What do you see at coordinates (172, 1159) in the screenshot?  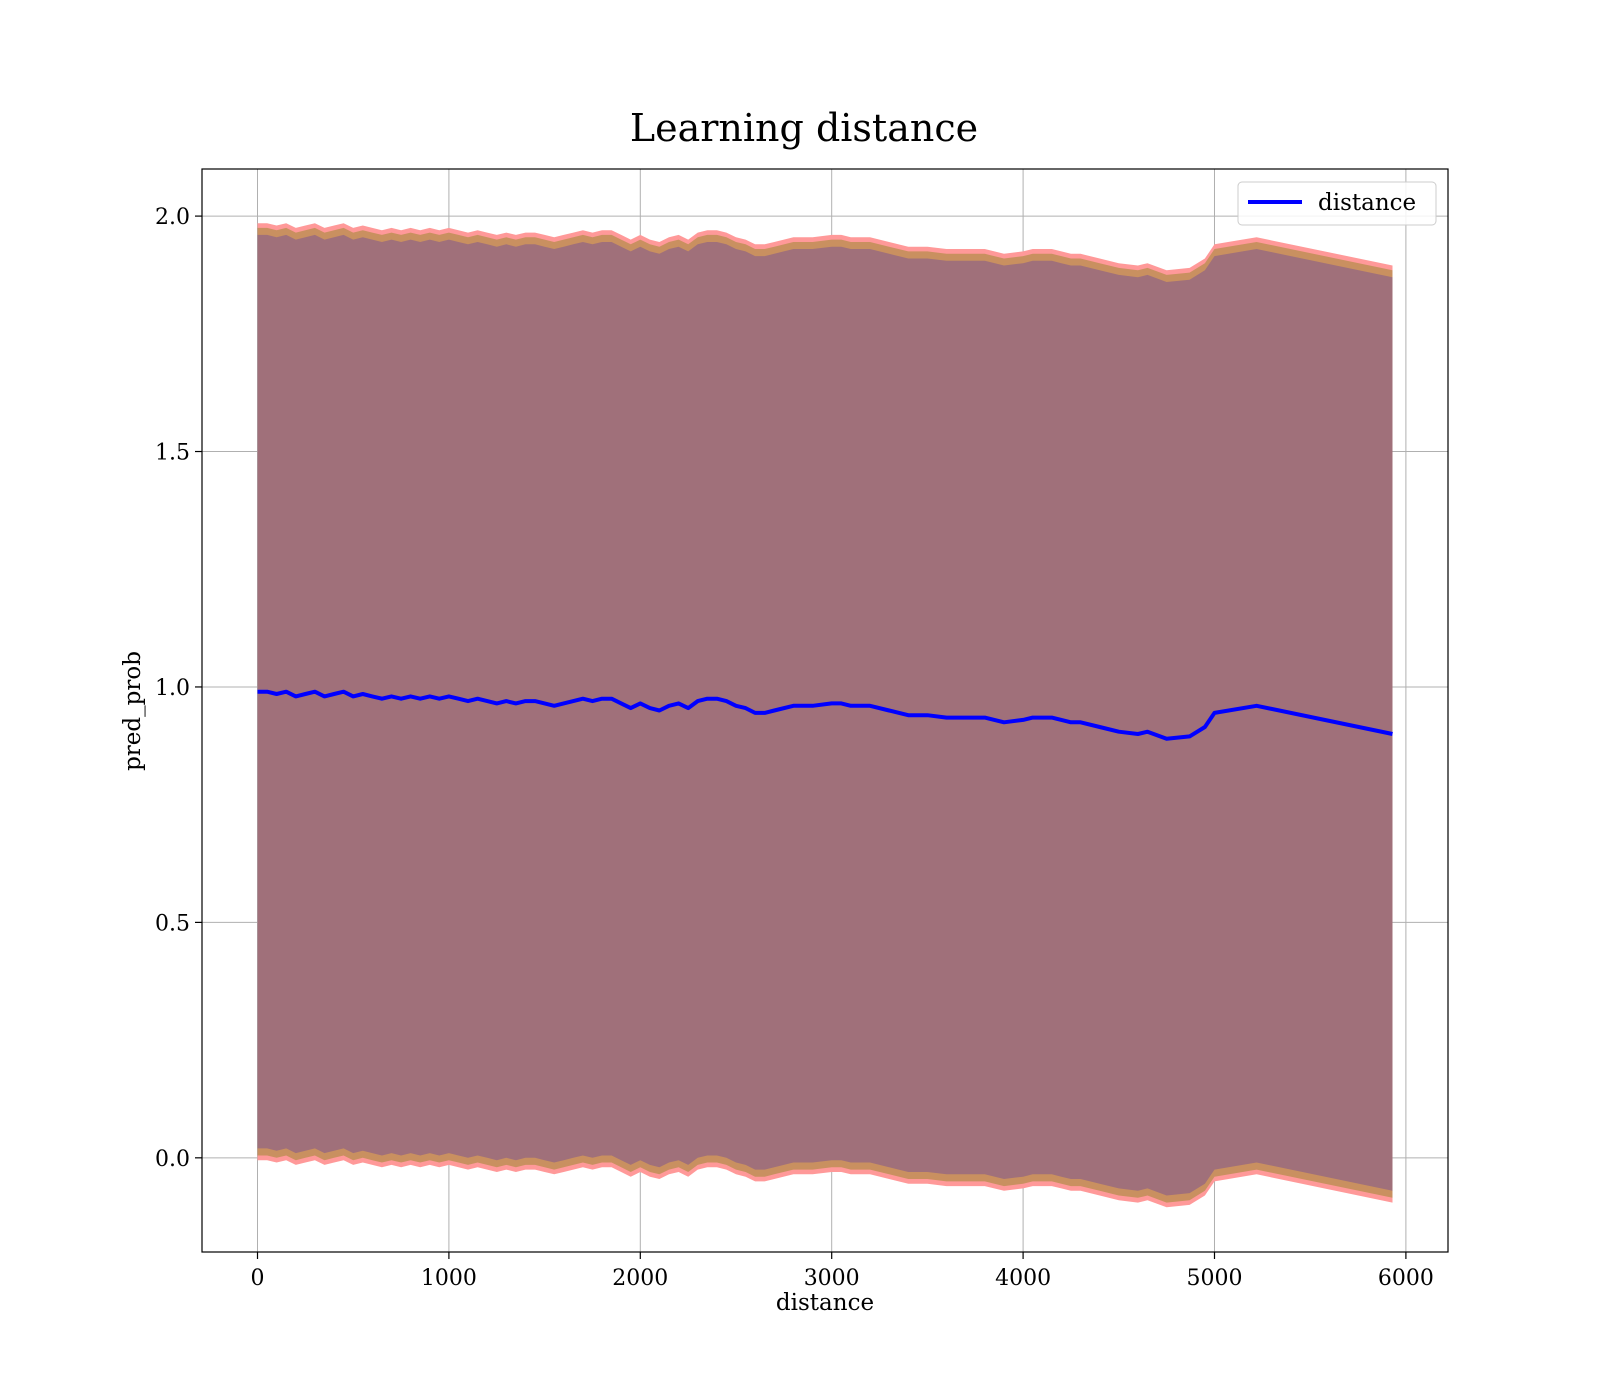 I see `y-tick-label: 0.0` at bounding box center [172, 1159].